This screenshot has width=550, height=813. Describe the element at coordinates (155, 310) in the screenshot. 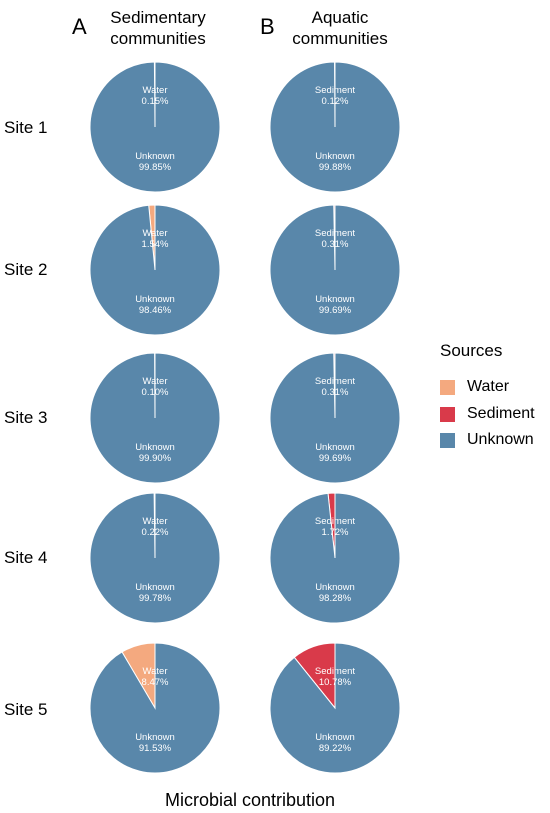

I see `pie-label-value-unknown: 98.46%` at that location.